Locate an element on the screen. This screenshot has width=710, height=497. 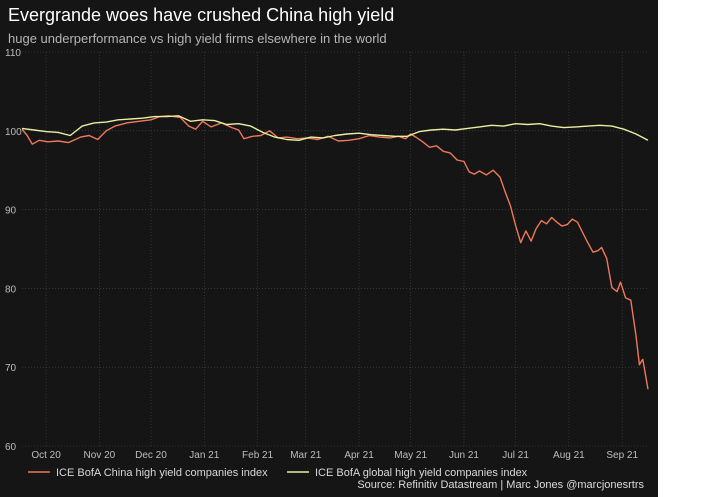
y-axis-ticks: 60 70 80 90 100 110 is located at coordinates (13, 250).